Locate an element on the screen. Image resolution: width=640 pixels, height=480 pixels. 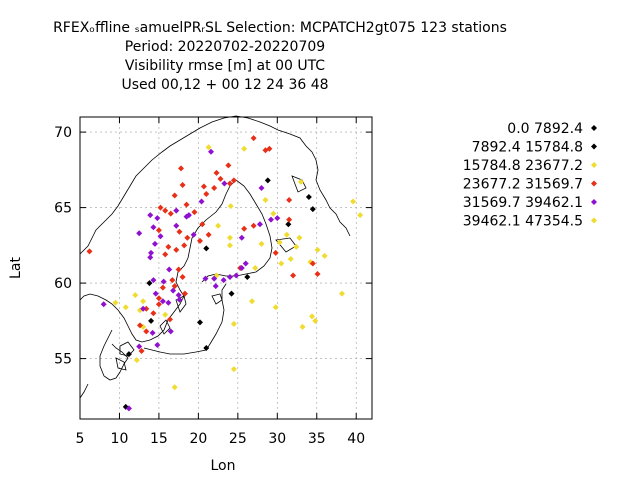
y-tick-label: 65 is located at coordinates (63, 209).